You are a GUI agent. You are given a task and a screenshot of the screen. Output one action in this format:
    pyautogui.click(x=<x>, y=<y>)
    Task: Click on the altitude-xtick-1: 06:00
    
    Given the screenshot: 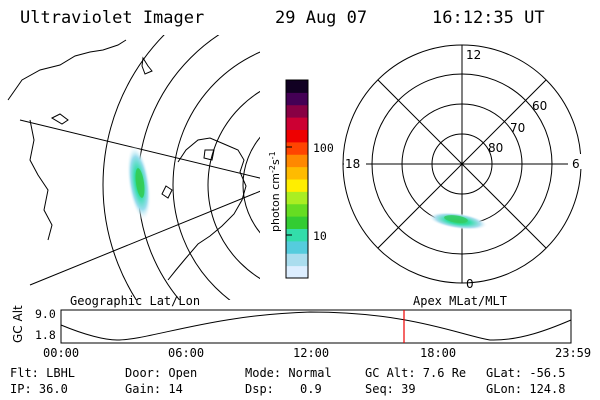 What is the action you would take?
    pyautogui.click(x=186, y=353)
    